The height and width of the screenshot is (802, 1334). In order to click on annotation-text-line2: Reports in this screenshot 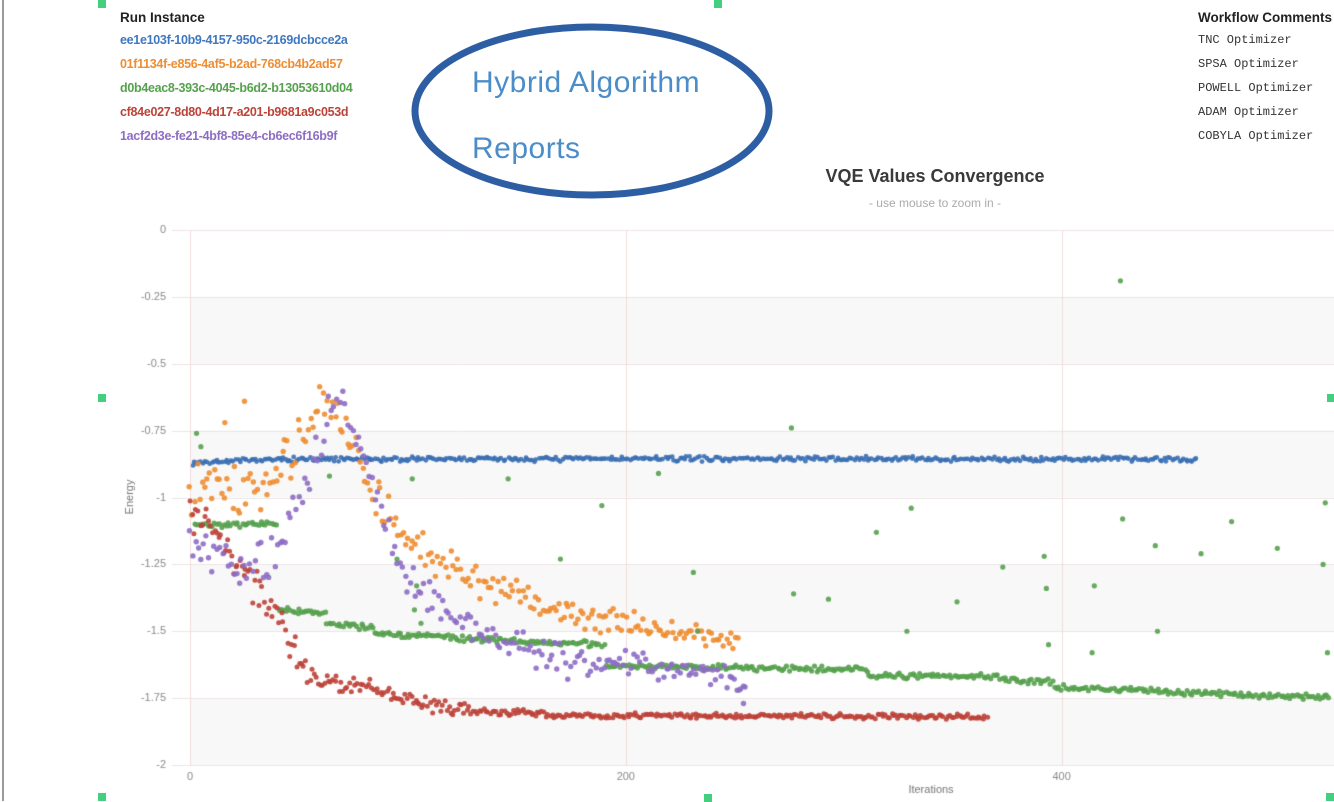, I will do `click(526, 148)`.